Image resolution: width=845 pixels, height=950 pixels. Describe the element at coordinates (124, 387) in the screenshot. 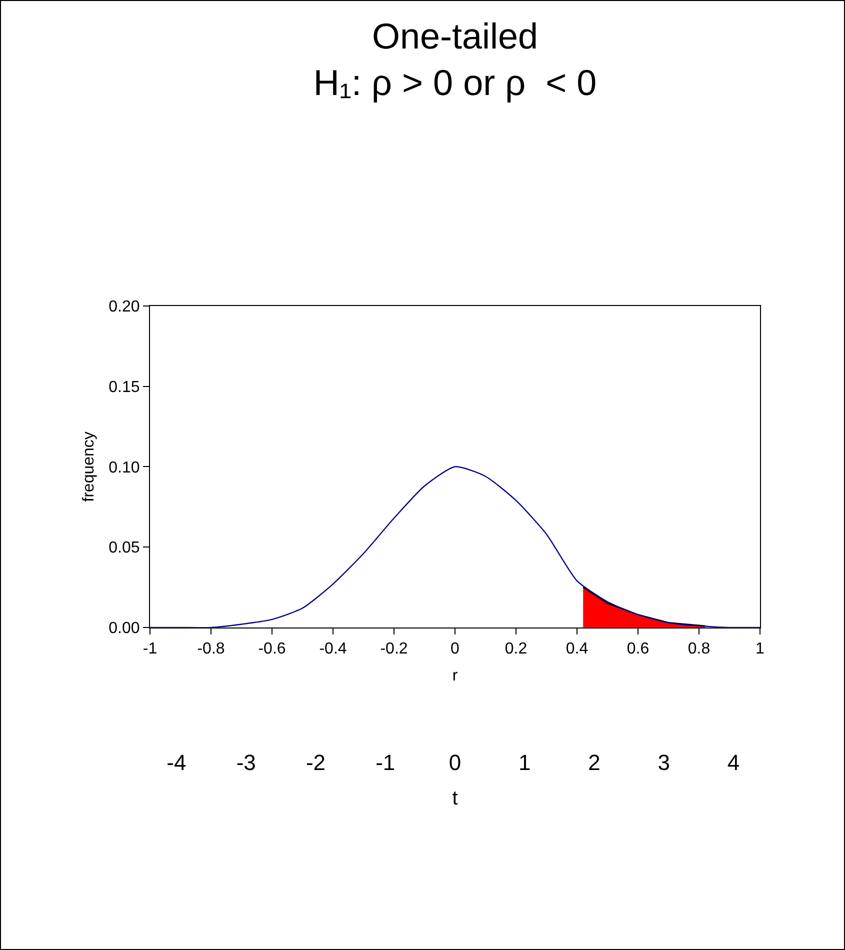

I see `y-tick-label: 0.15` at that location.